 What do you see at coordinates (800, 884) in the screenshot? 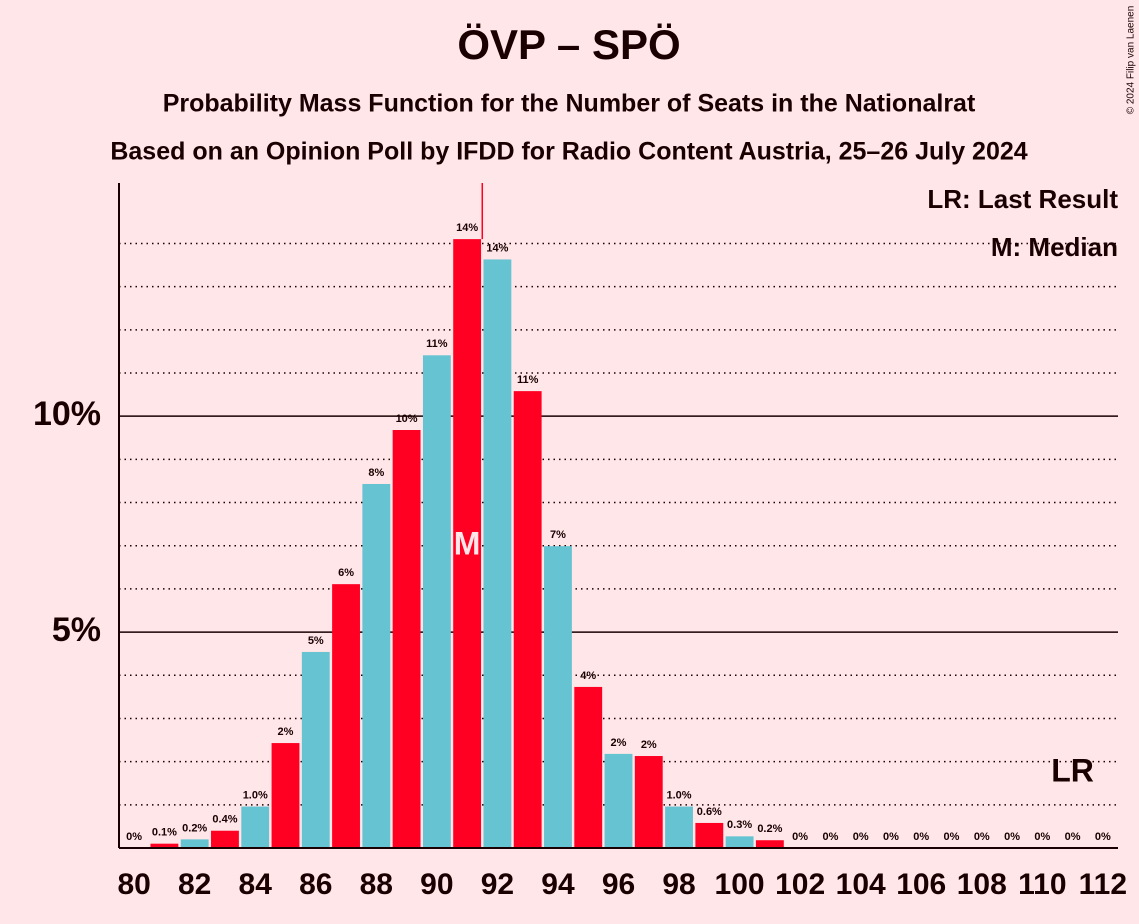
I see `x-tick-label: 102` at bounding box center [800, 884].